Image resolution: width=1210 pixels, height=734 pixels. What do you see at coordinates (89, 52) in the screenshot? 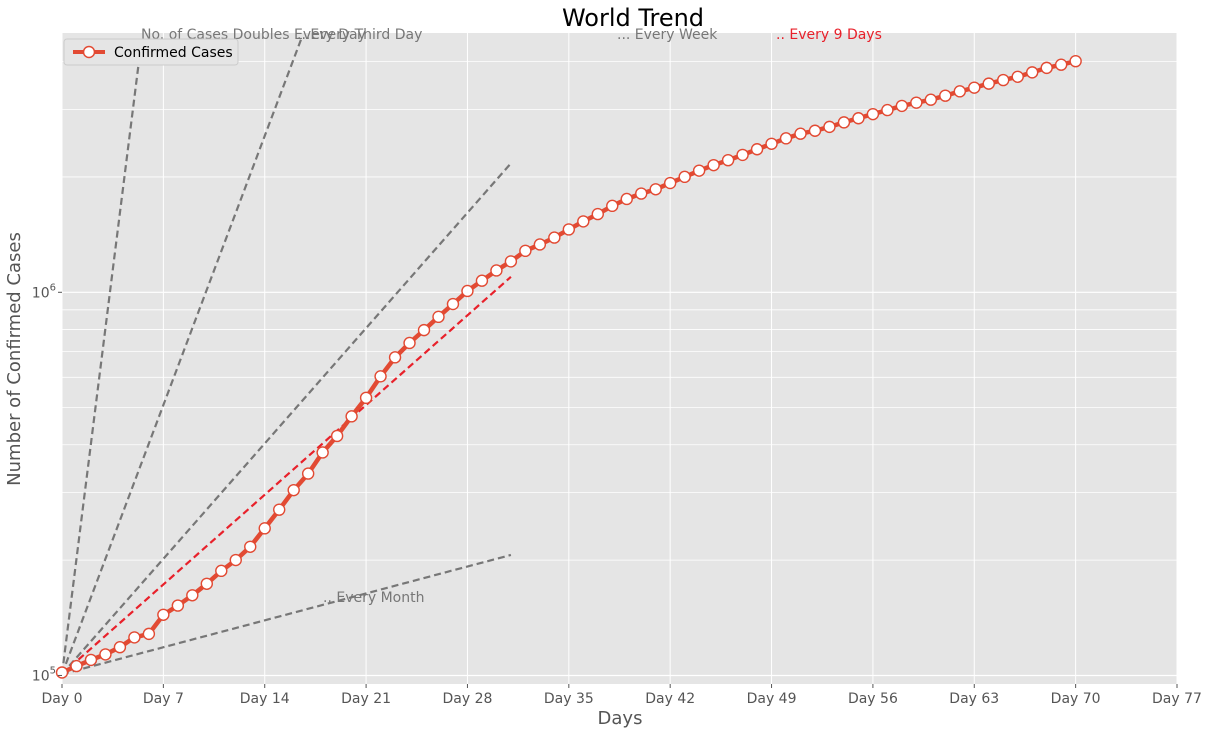
I see `legend-marker` at bounding box center [89, 52].